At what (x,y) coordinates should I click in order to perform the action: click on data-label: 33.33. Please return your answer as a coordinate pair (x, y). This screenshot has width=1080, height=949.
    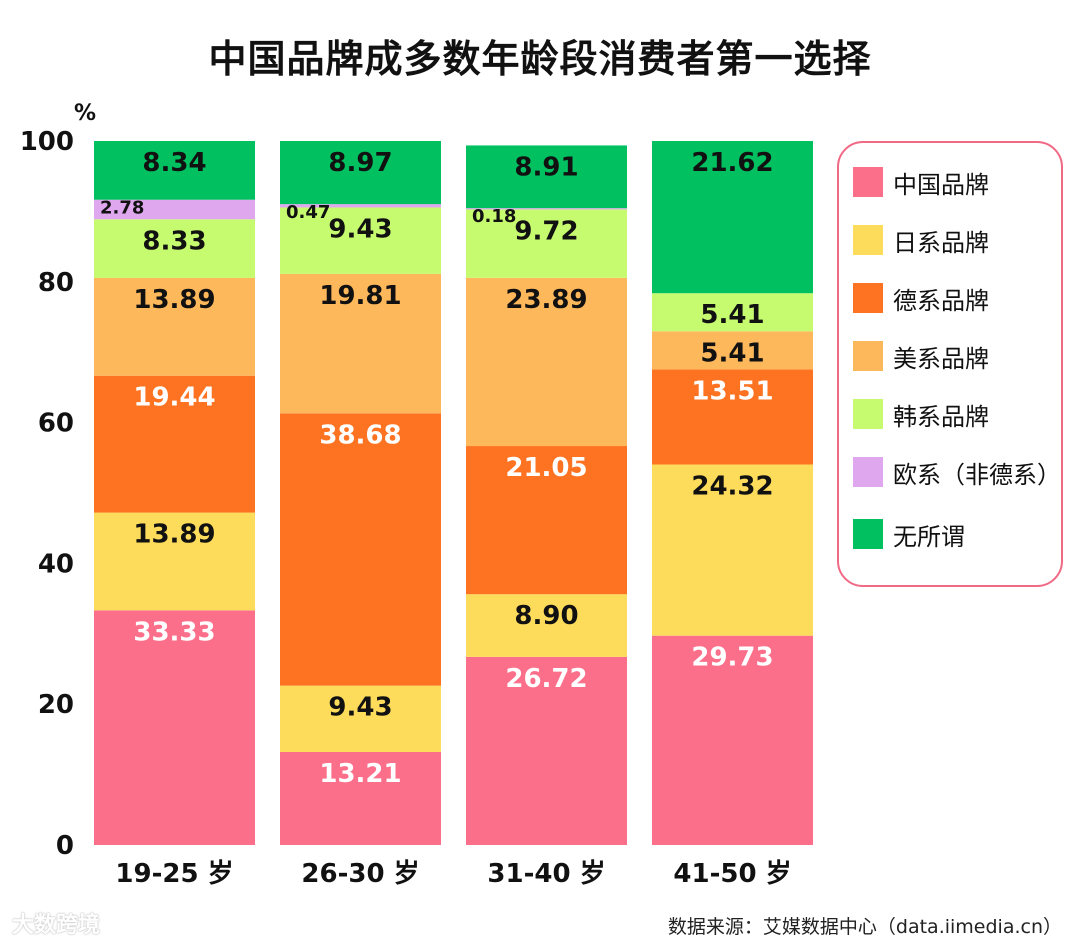
    Looking at the image, I should click on (174, 632).